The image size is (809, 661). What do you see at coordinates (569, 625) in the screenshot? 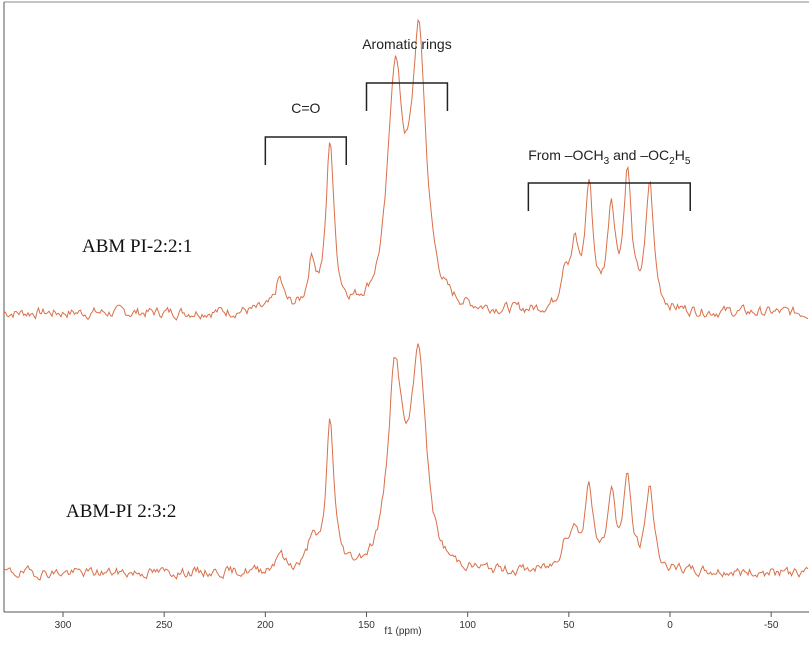
I see `x-tick-label: 50` at bounding box center [569, 625].